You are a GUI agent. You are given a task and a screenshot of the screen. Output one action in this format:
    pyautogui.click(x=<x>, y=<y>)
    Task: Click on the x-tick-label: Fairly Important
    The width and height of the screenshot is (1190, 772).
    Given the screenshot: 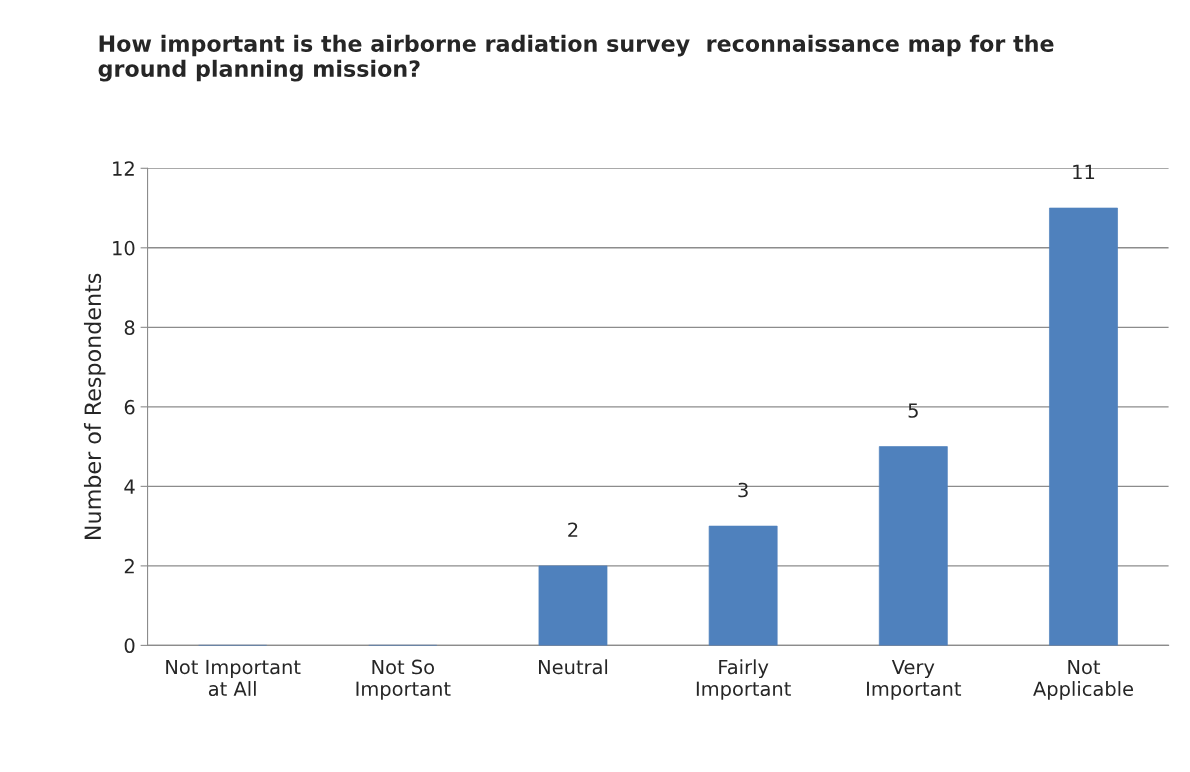 What is the action you would take?
    pyautogui.click(x=743, y=679)
    